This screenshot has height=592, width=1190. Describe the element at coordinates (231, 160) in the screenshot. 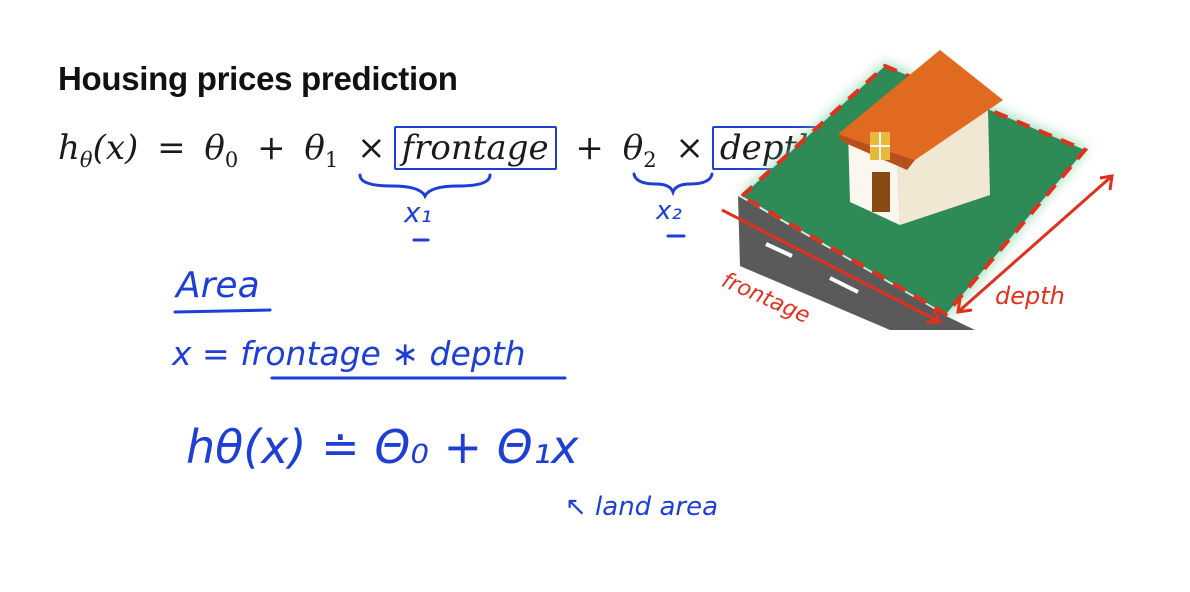

I see `formula-theta0-subscript: 0` at that location.